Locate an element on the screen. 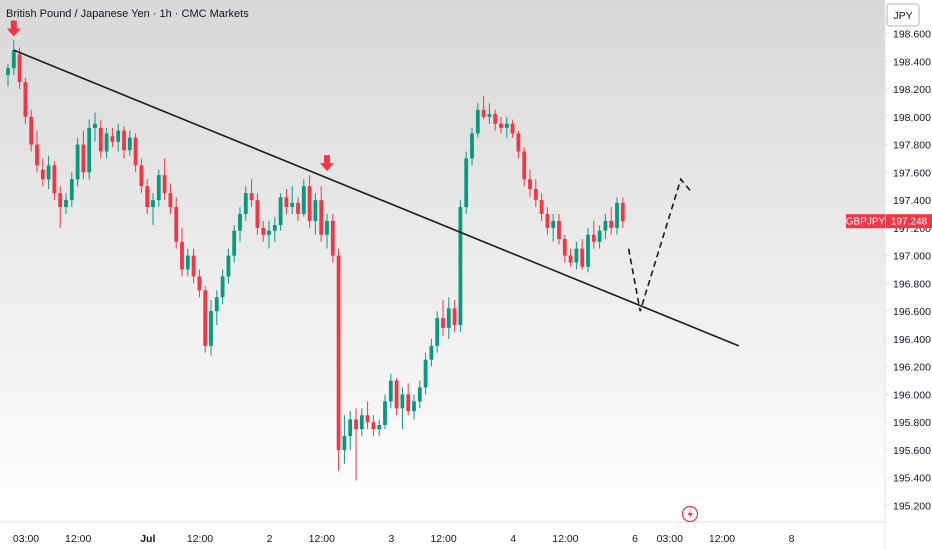  last-price-tag: GBPJPY 197.248 is located at coordinates (889, 221).